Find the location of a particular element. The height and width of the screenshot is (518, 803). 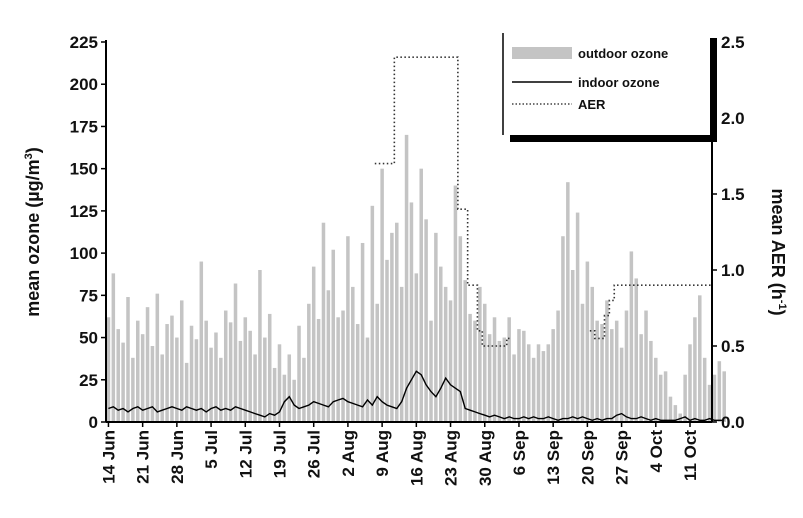

x-tick-label: 27 Sep is located at coordinates (622, 457).